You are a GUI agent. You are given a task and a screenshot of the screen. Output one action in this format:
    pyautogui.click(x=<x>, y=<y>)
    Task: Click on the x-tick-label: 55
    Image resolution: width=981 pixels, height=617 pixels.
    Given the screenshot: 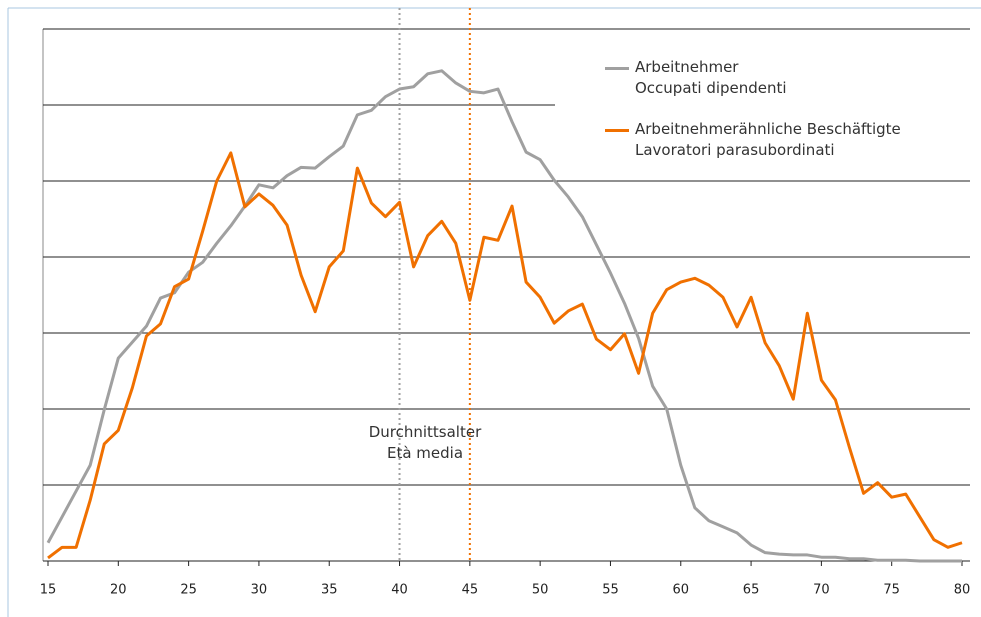 What is the action you would take?
    pyautogui.click(x=610, y=590)
    